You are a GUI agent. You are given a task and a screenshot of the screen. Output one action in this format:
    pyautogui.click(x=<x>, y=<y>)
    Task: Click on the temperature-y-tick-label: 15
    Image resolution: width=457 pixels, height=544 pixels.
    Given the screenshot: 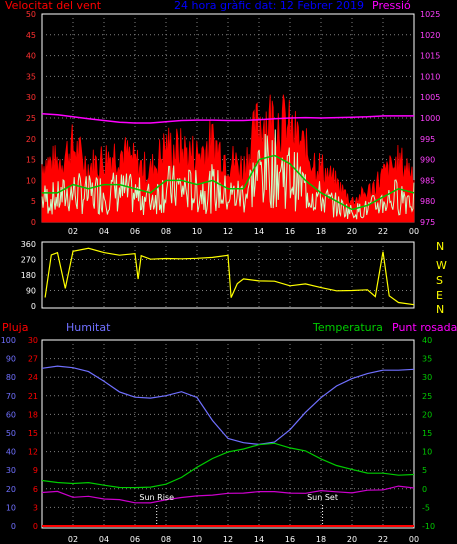 What is the action you would take?
    pyautogui.click(x=427, y=433)
    